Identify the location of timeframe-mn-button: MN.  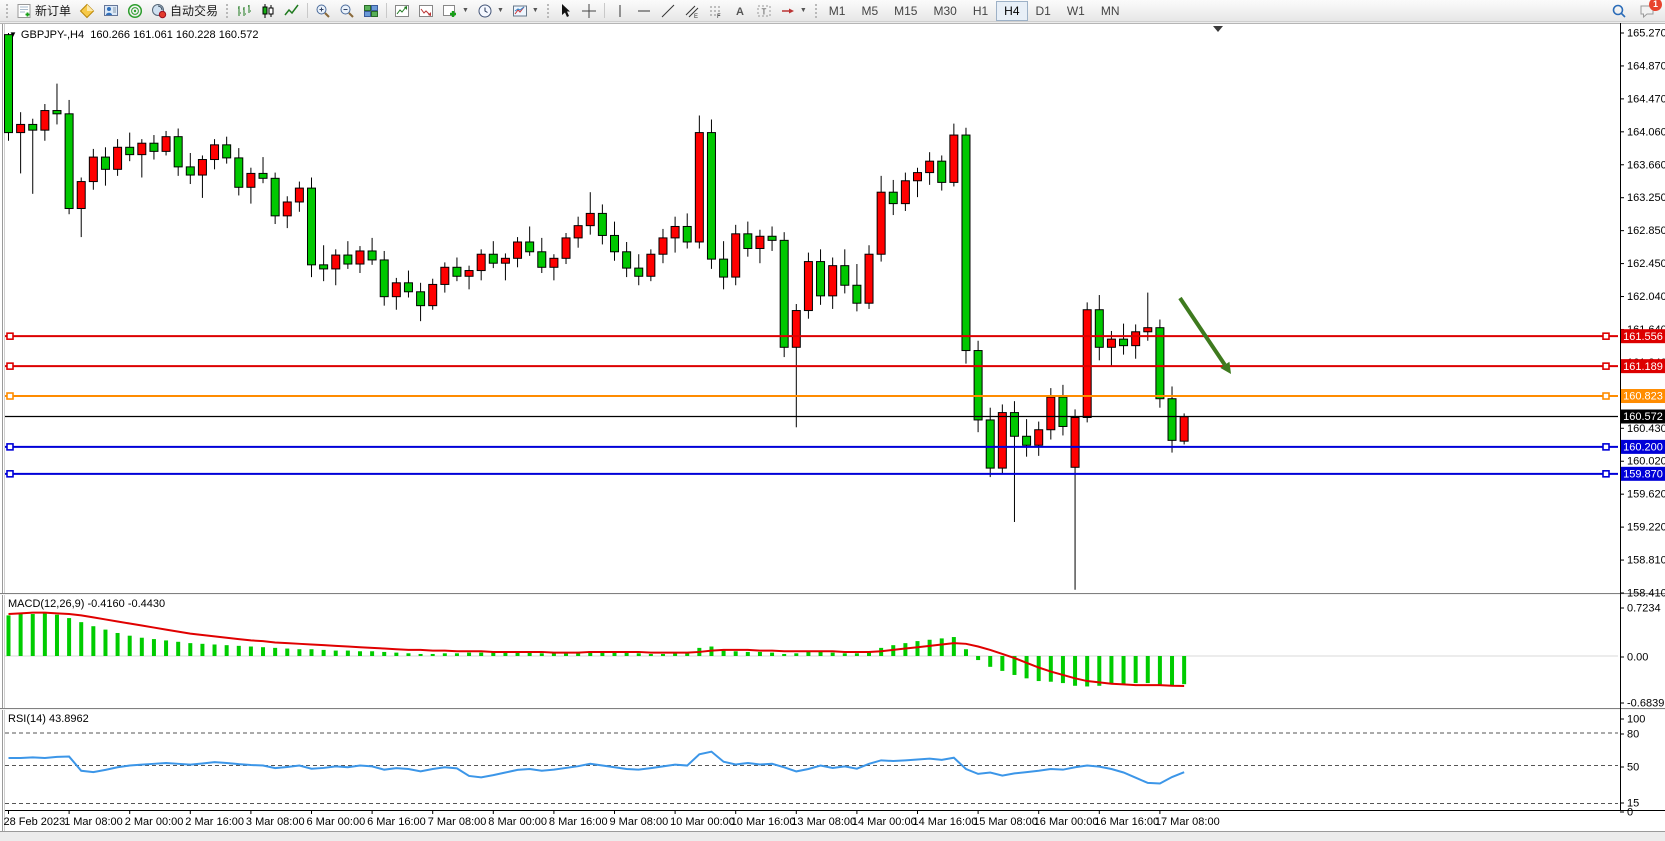
(1110, 11).